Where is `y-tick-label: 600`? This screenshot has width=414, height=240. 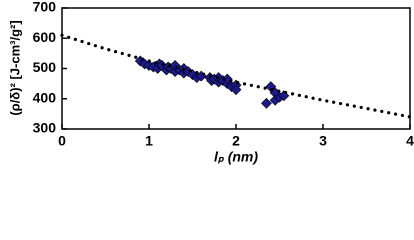 y-tick-label: 600 is located at coordinates (45, 37).